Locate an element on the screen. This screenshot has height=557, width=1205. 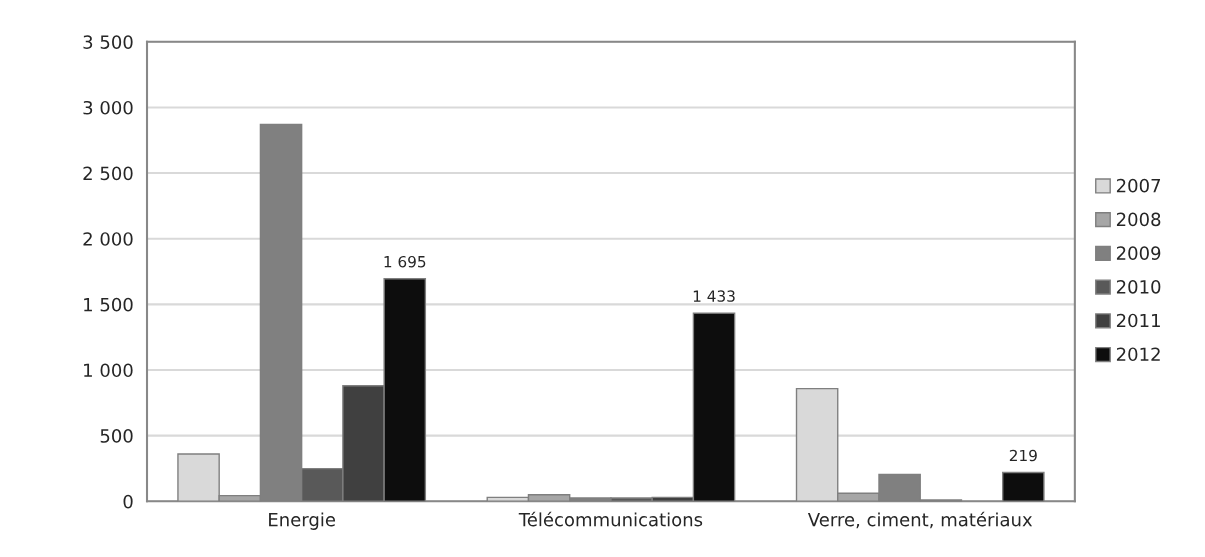
y-tick-label: 3 500 is located at coordinates (108, 42).